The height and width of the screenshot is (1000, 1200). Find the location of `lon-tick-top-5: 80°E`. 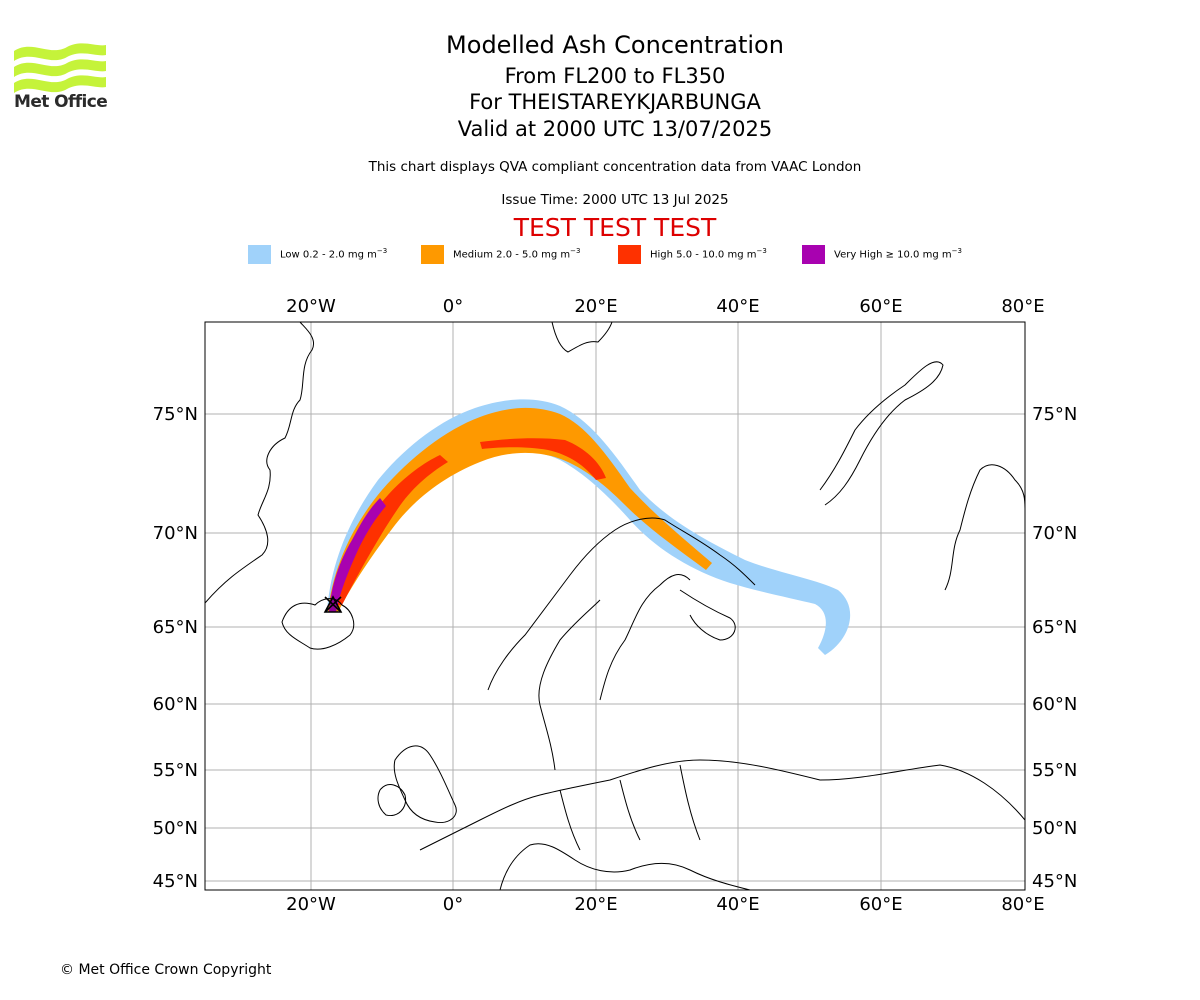

lon-tick-top-5: 80°E is located at coordinates (1022, 306).